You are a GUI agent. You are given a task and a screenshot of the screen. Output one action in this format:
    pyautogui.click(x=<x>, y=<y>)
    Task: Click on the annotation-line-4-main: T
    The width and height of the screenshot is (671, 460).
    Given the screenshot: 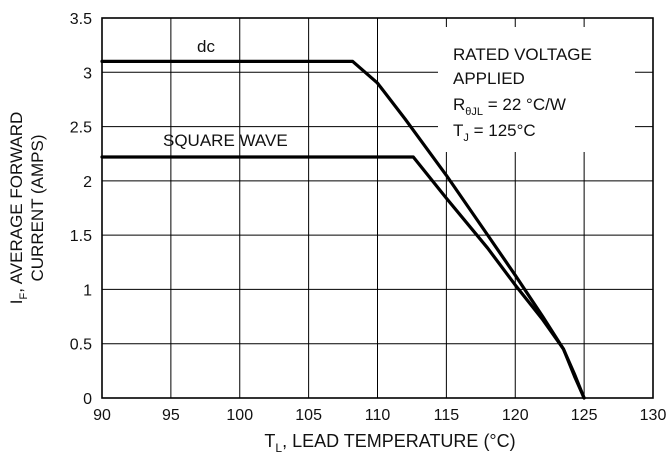 What is the action you would take?
    pyautogui.click(x=458, y=130)
    